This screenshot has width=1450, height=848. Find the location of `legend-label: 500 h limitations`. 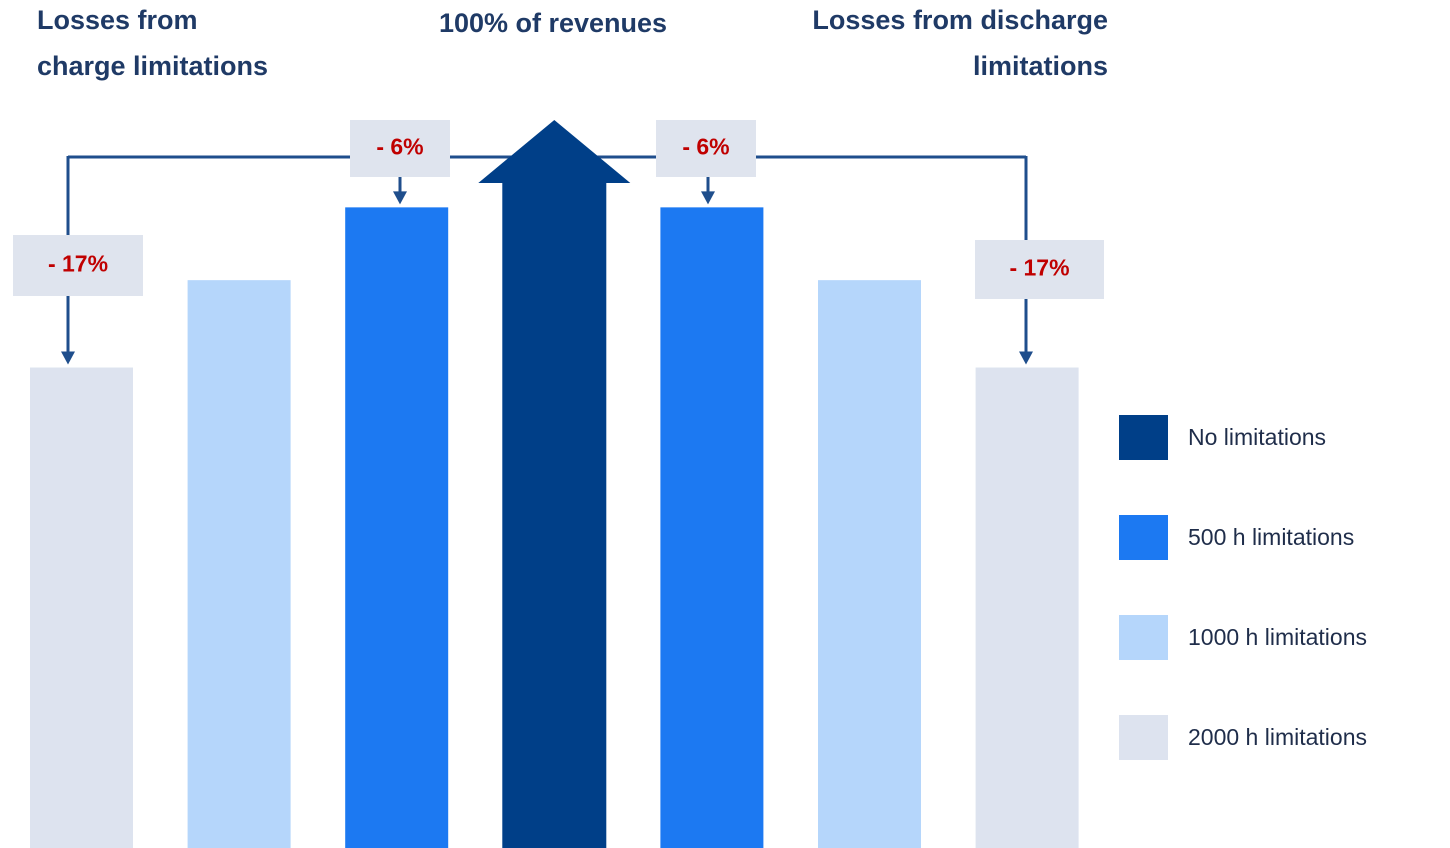

legend-label: 500 h limitations is located at coordinates (1271, 537).